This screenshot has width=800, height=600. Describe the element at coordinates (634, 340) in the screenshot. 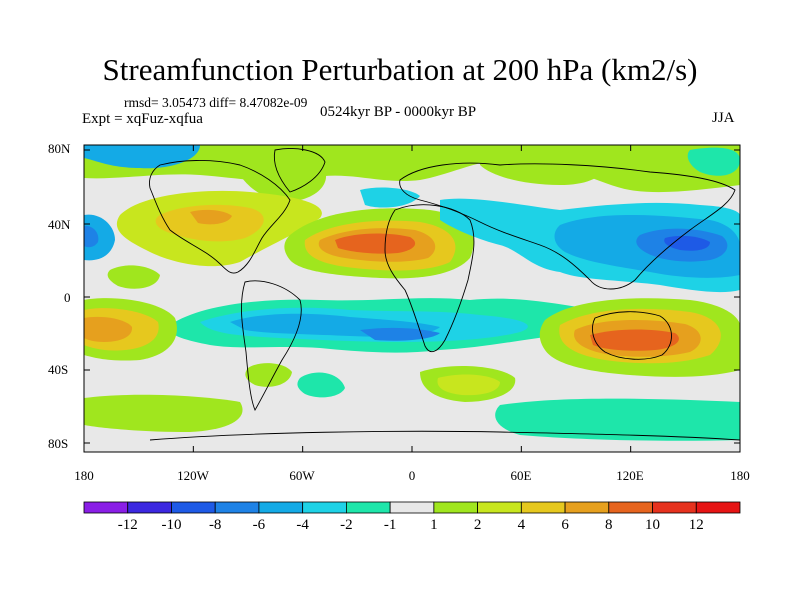

I see `contour-australia-red` at that location.